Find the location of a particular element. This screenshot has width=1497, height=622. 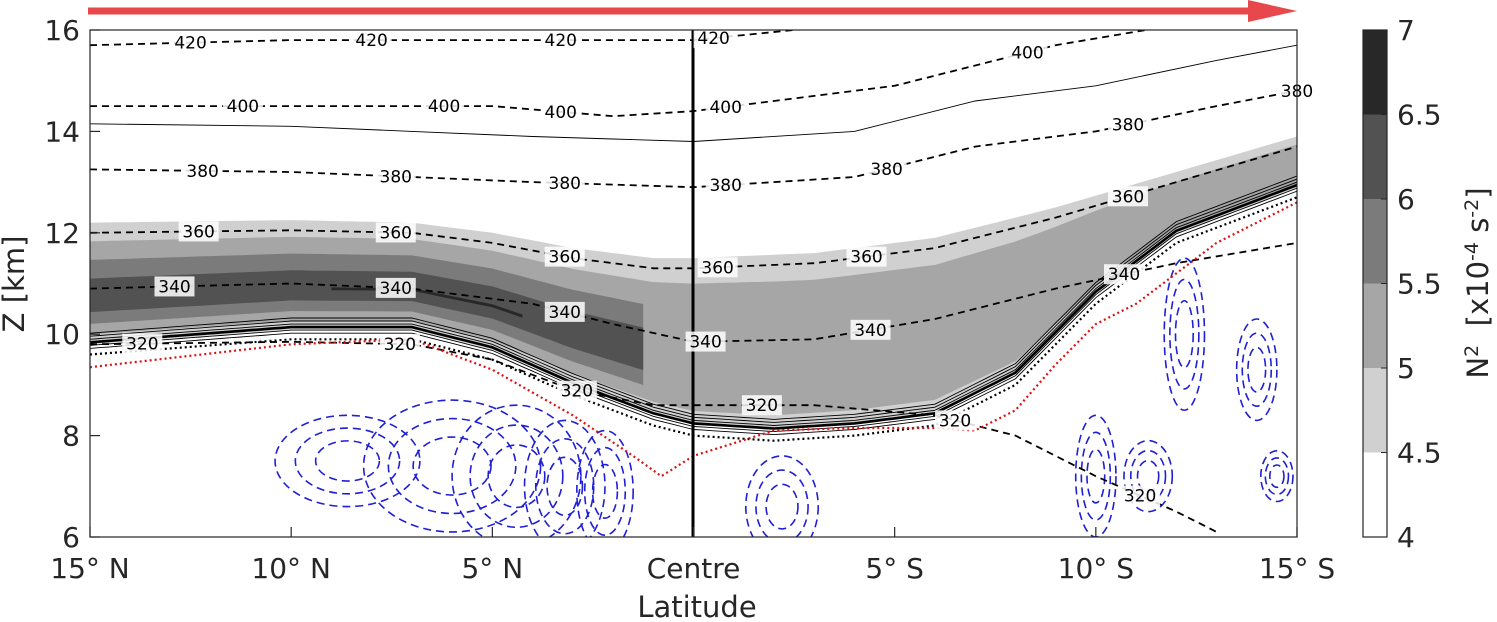

colorbar-tick-label: 4 is located at coordinates (1406, 537).